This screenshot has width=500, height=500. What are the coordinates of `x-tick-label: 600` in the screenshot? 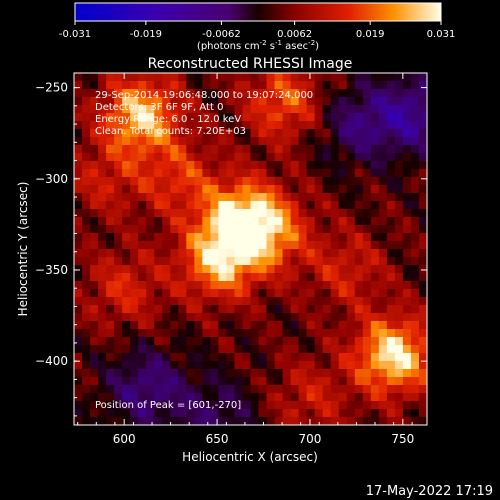 It's located at (124, 439).